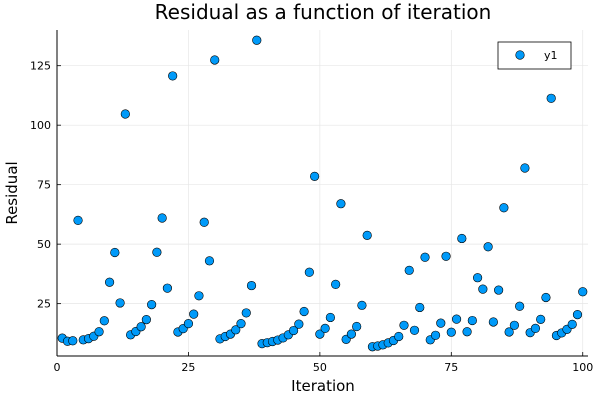 The image size is (600, 400). What do you see at coordinates (520, 55) in the screenshot?
I see `legend-marker` at bounding box center [520, 55].